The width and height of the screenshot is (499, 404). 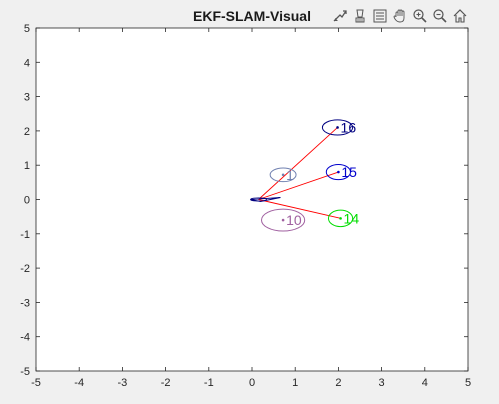 What do you see at coordinates (166, 383) in the screenshot?
I see `x-tick-label: -2` at bounding box center [166, 383].